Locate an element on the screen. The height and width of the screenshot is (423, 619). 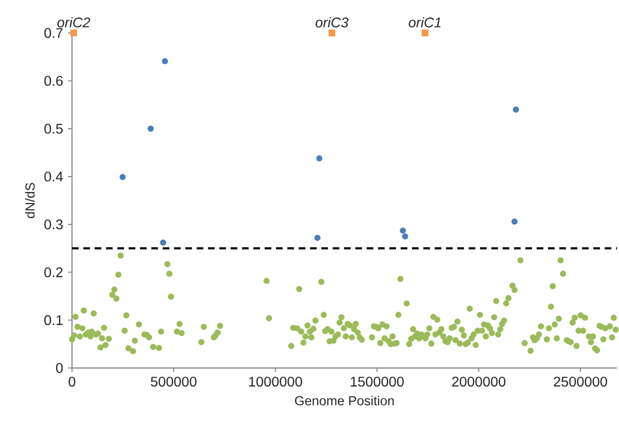
y-tick-label: 0.6 is located at coordinates (53, 81).